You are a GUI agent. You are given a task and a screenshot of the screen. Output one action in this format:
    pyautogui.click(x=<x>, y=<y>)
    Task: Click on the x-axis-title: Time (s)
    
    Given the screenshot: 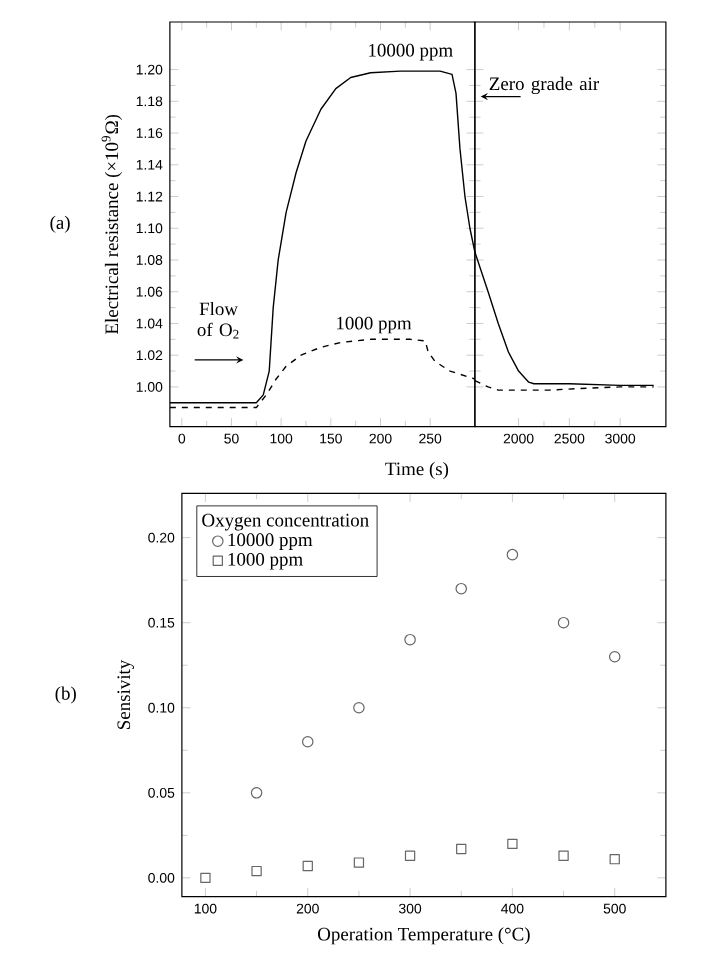 What is the action you would take?
    pyautogui.click(x=417, y=470)
    